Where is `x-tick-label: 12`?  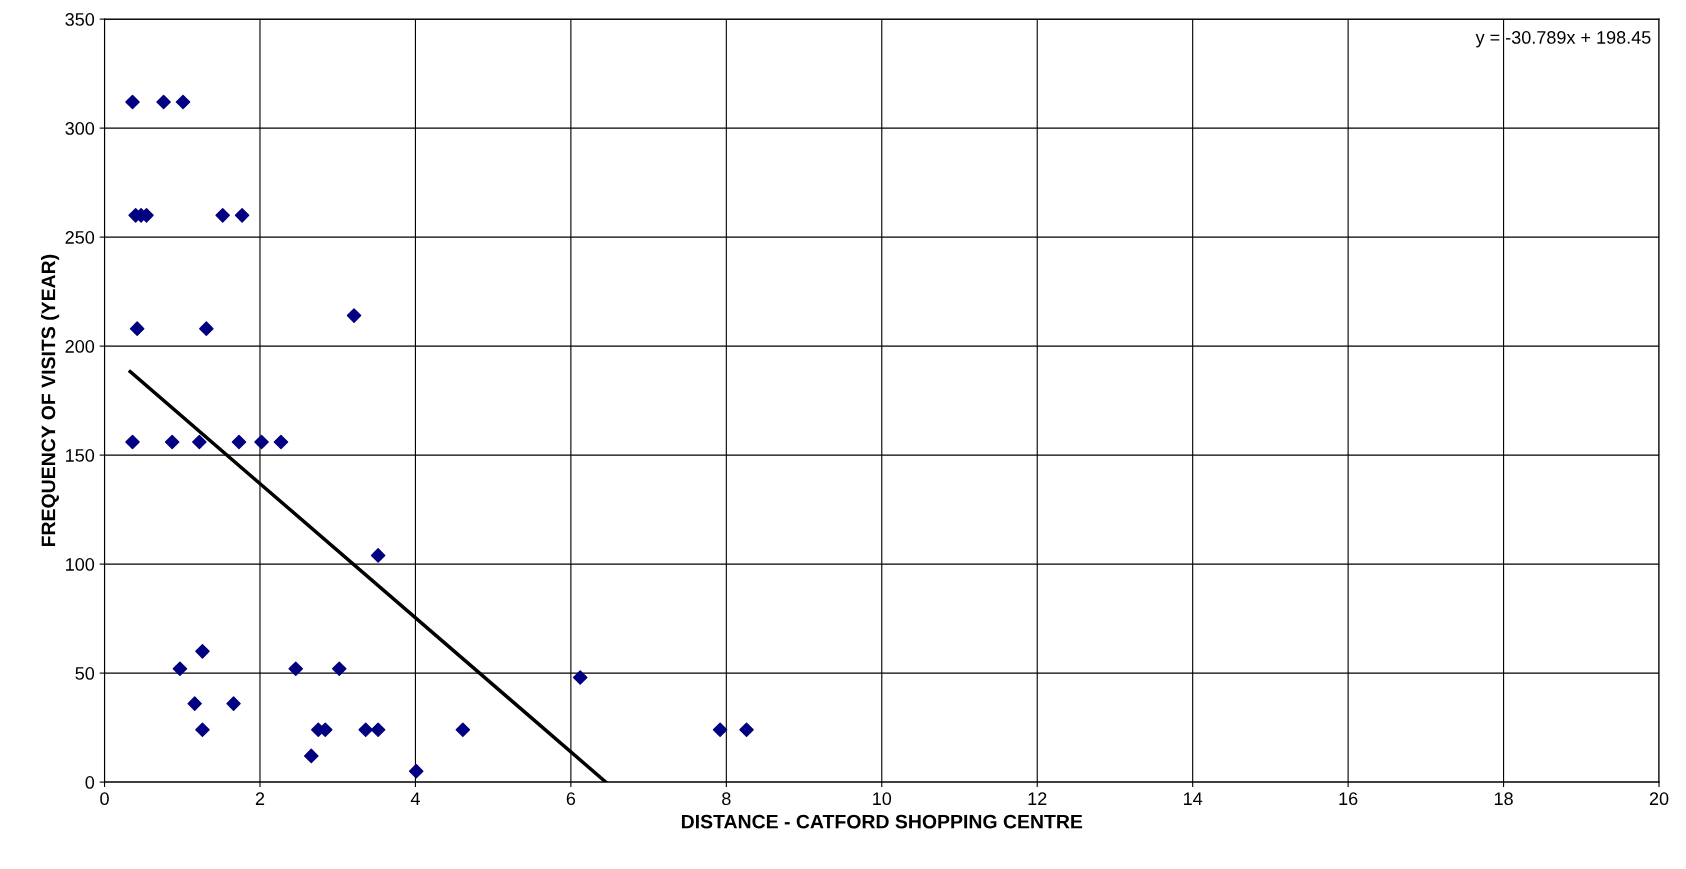
x-tick-label: 12 is located at coordinates (1037, 798).